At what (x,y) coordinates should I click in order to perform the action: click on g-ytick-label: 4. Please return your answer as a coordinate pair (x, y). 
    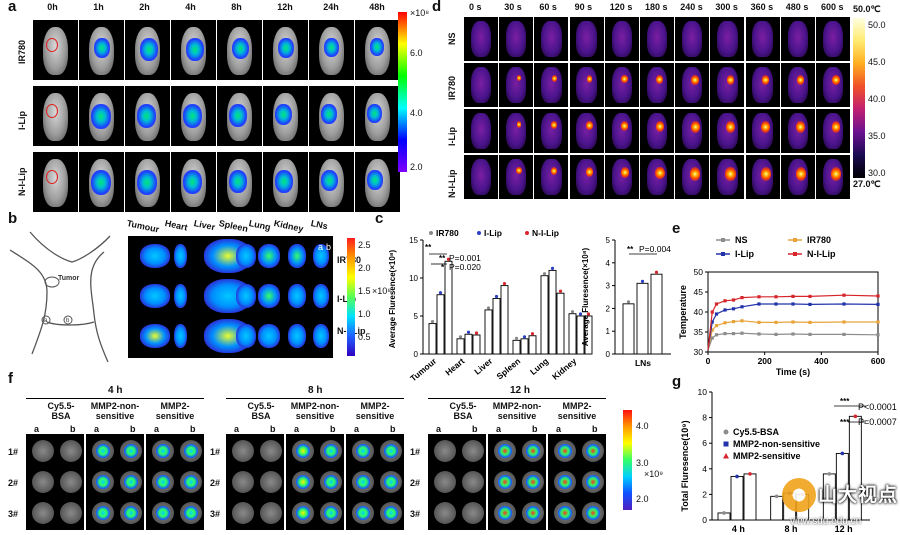
    Looking at the image, I should click on (704, 469).